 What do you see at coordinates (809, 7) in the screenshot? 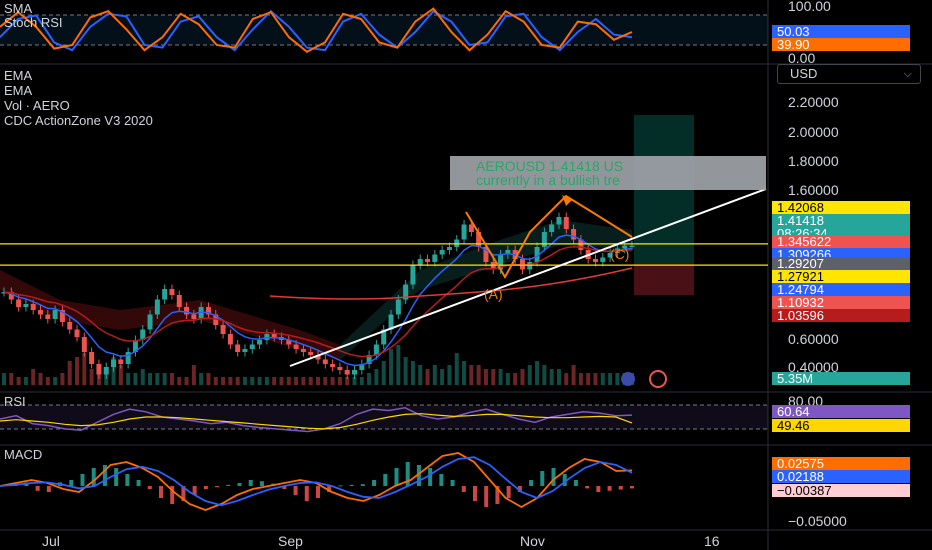
I see `stoch-ytick: 100.00` at bounding box center [809, 7].